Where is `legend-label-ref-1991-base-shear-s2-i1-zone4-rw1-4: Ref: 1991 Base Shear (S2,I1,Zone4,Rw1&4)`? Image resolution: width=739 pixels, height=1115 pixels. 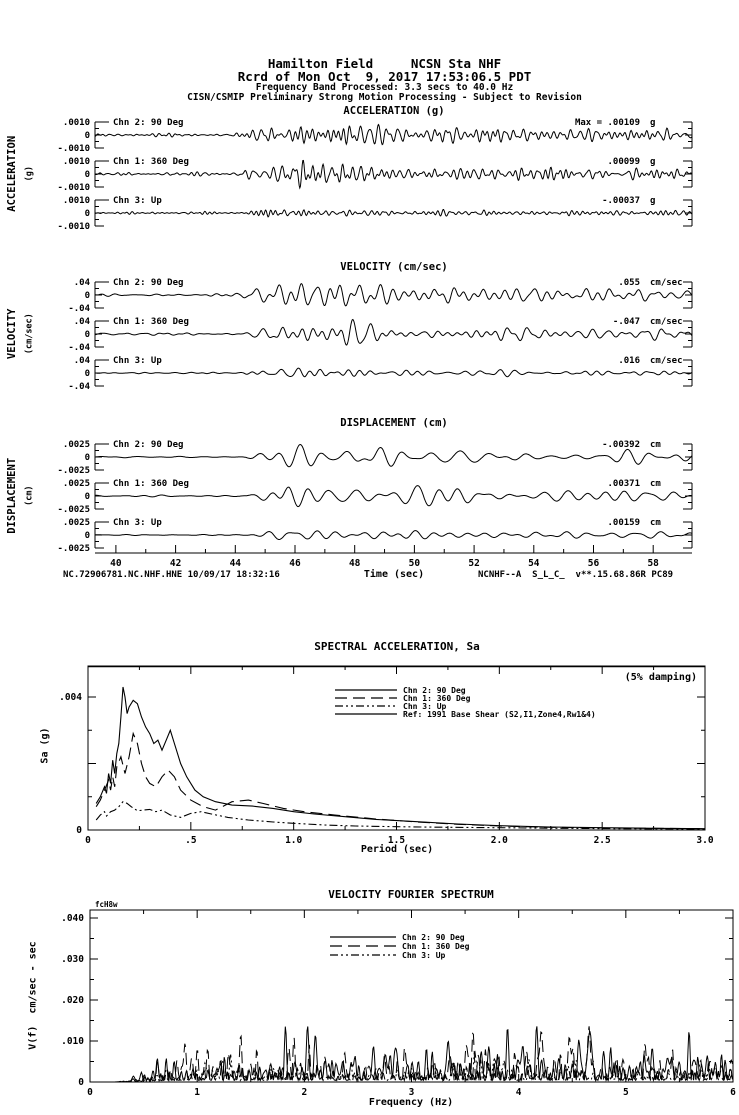
legend-label-ref-1991-base-shear-s2-i1-zone4-rw1-4: Ref: 1991 Base Shear (S2,I1,Zone4,Rw1&4) is located at coordinates (499, 714).